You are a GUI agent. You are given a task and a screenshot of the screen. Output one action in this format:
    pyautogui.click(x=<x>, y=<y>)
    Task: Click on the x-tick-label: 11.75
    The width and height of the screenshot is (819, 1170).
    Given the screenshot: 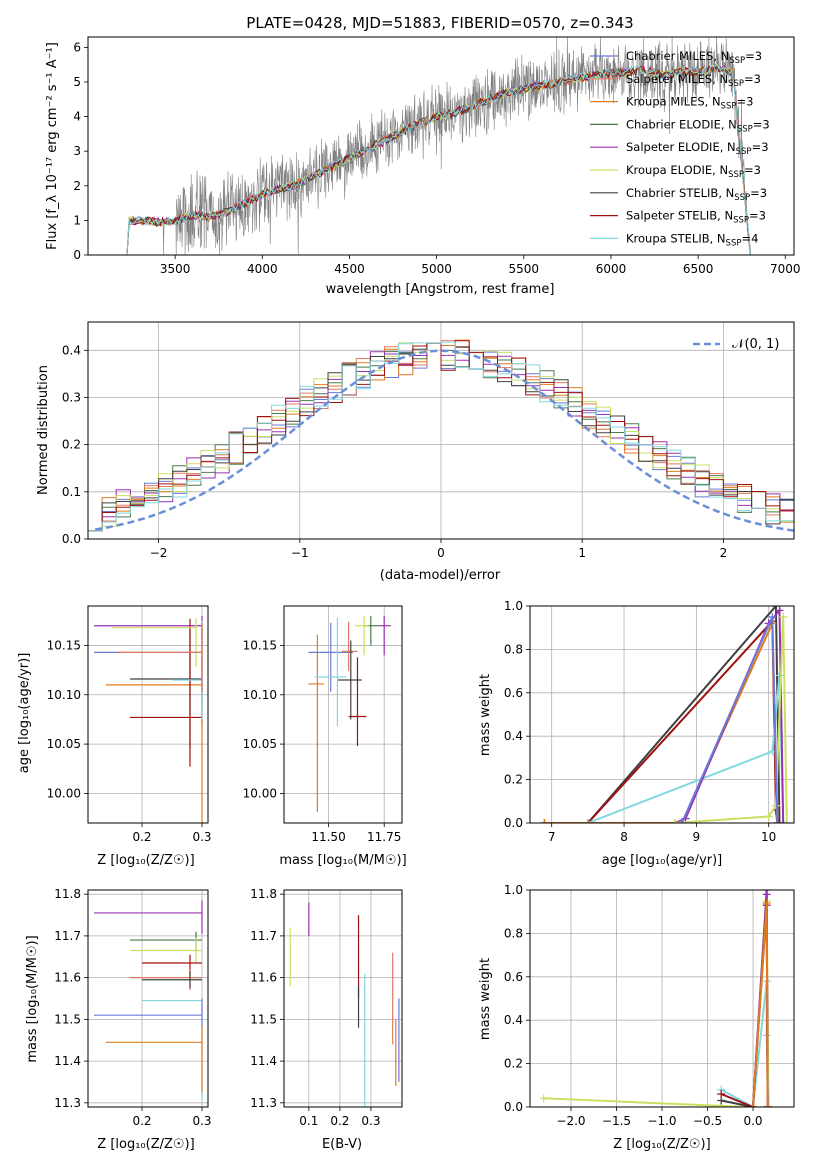 What is the action you would take?
    pyautogui.click(x=384, y=837)
    